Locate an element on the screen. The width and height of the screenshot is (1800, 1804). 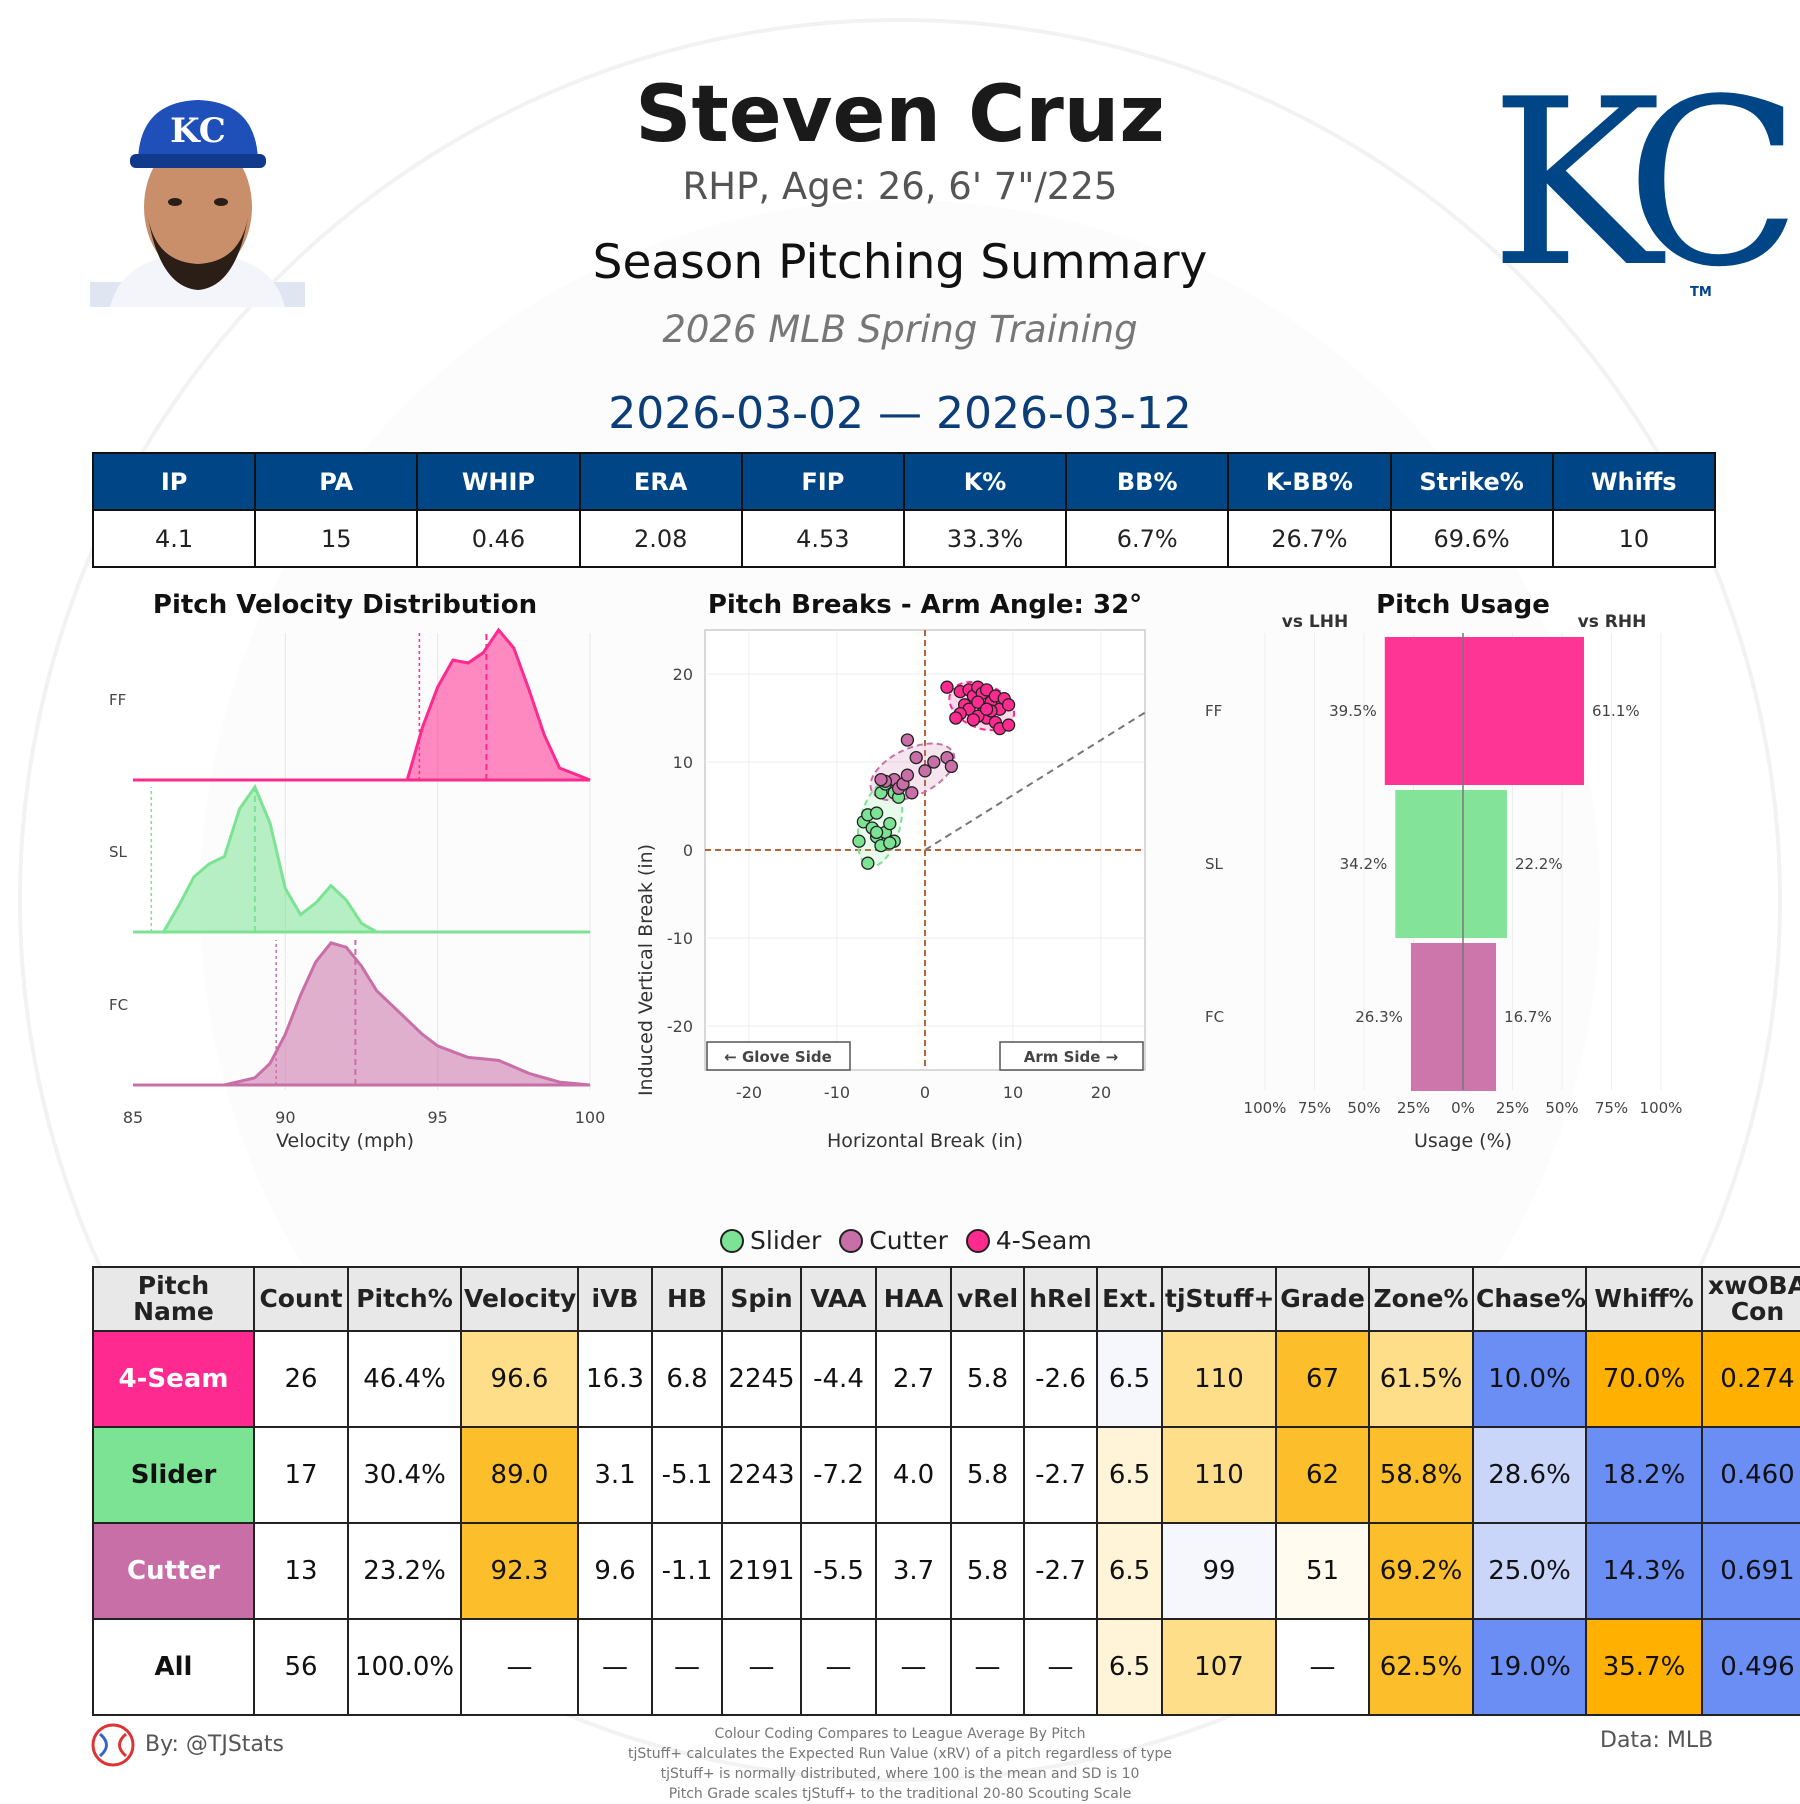
stat-header: K-BB% is located at coordinates (1309, 481).